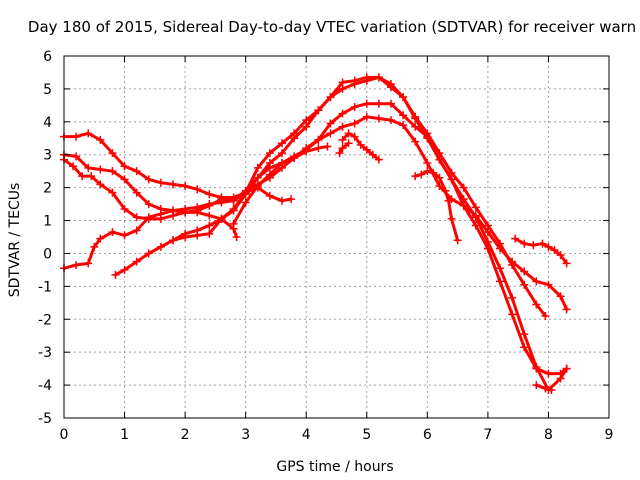  Describe the element at coordinates (487, 435) in the screenshot. I see `x-tick-label: 7` at that location.